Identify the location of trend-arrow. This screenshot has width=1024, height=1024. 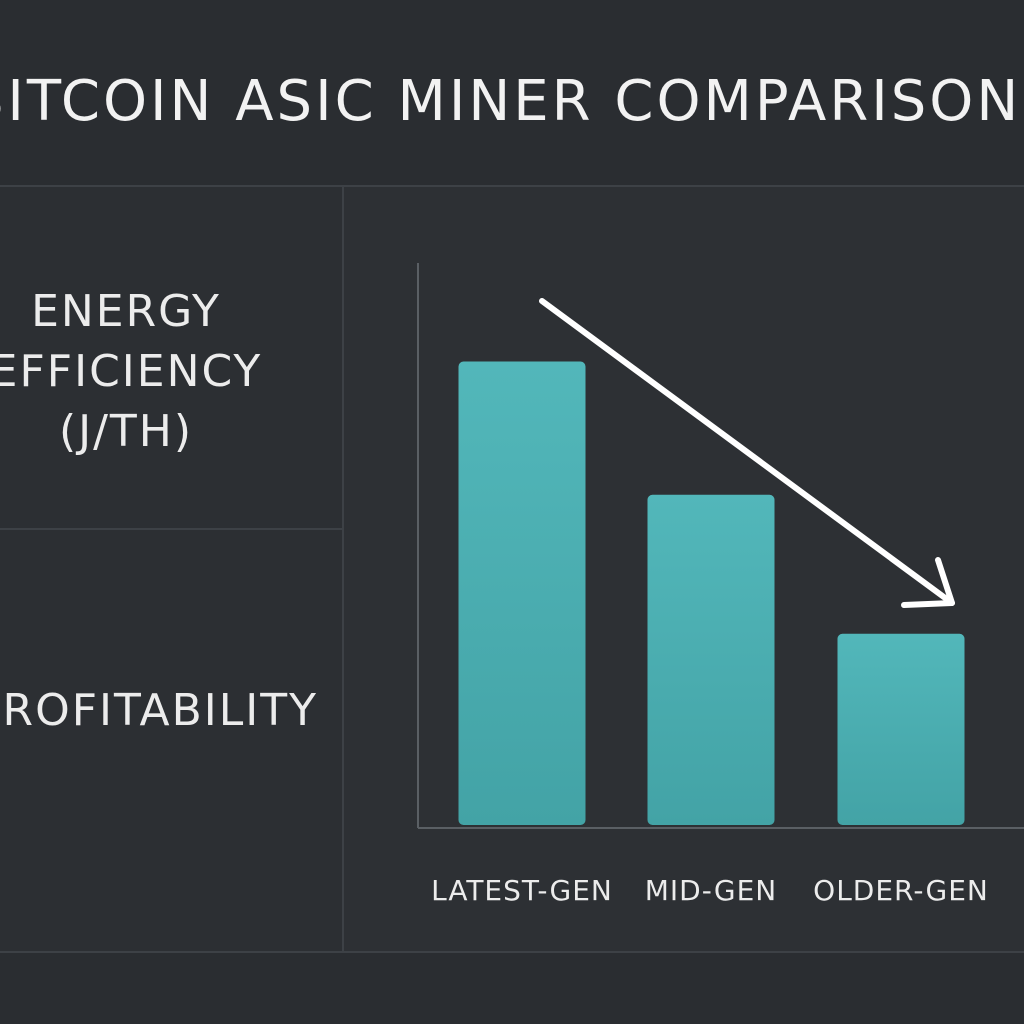
(747, 453).